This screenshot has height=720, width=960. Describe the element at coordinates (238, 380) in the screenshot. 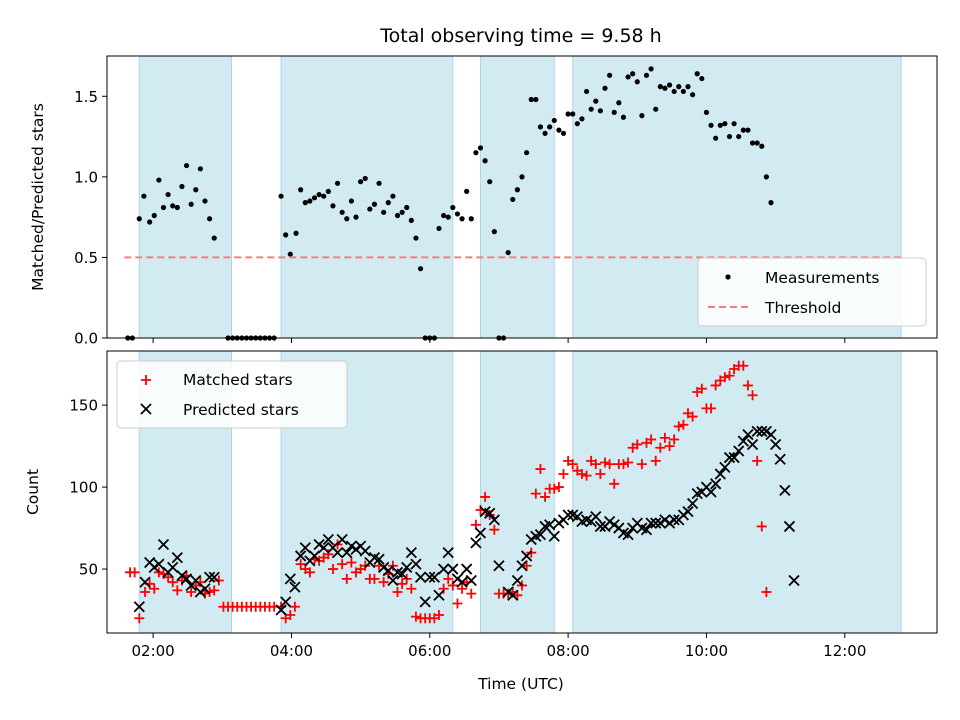

I see `legend-label-matched: Matched stars` at that location.